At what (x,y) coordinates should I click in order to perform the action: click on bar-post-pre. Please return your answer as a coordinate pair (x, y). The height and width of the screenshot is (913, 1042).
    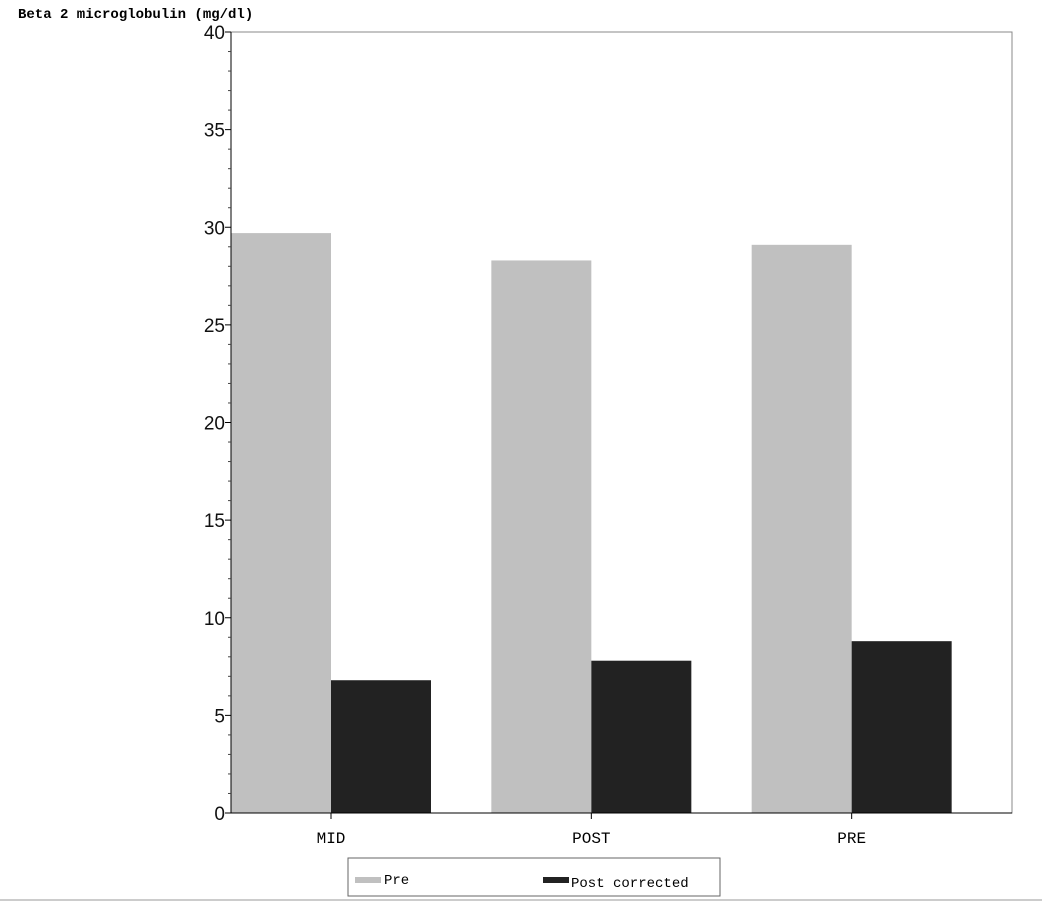
    Looking at the image, I should click on (541, 536).